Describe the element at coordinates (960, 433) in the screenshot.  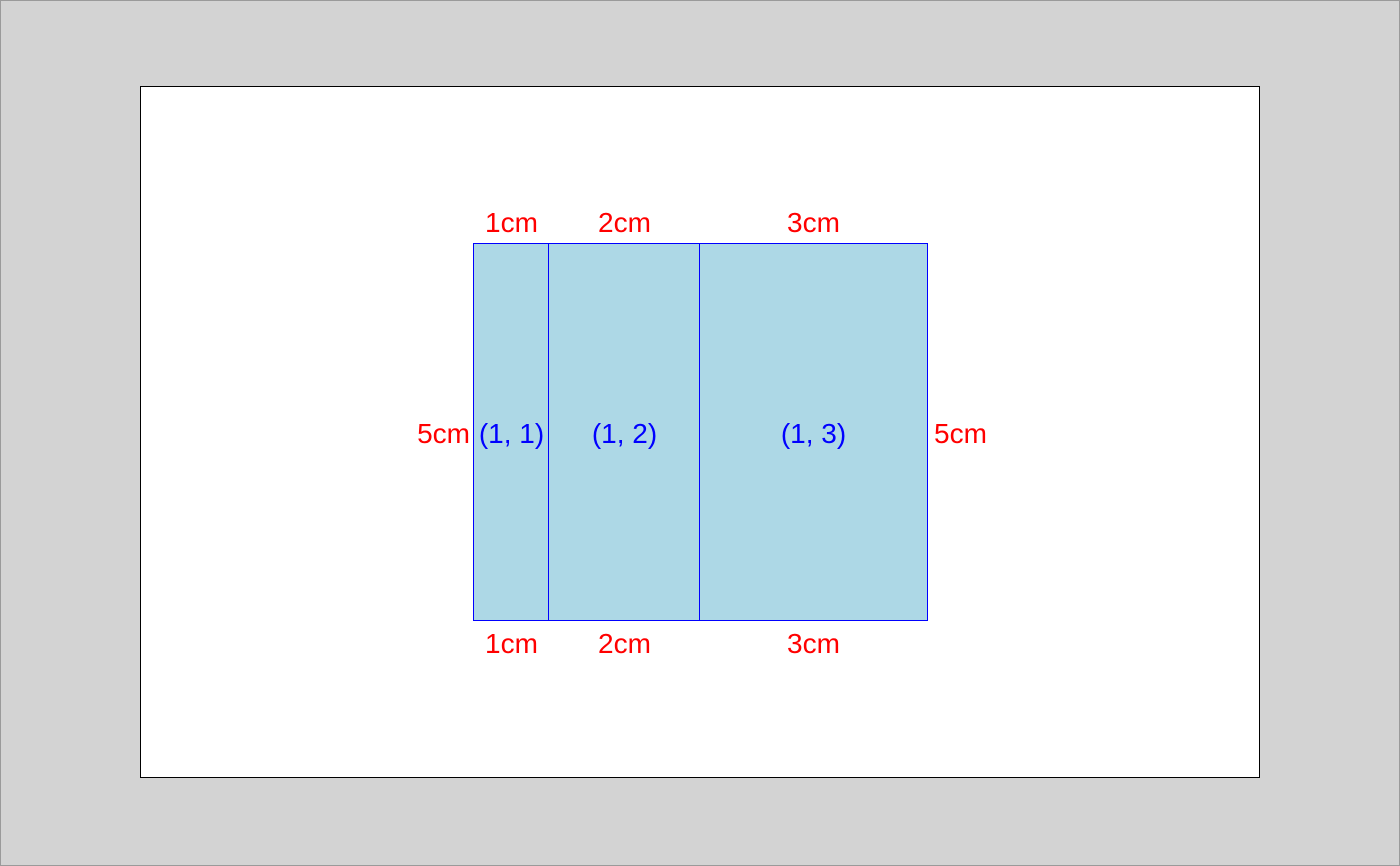
I see `right-height-label: 5cm` at that location.